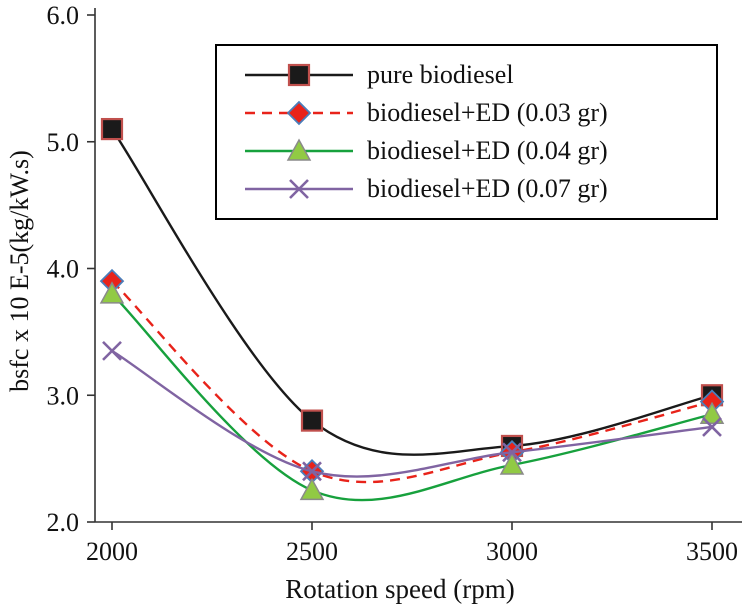 Image resolution: width=750 pixels, height=616 pixels. What do you see at coordinates (312, 551) in the screenshot?
I see `x-tick-label: 2500` at bounding box center [312, 551].